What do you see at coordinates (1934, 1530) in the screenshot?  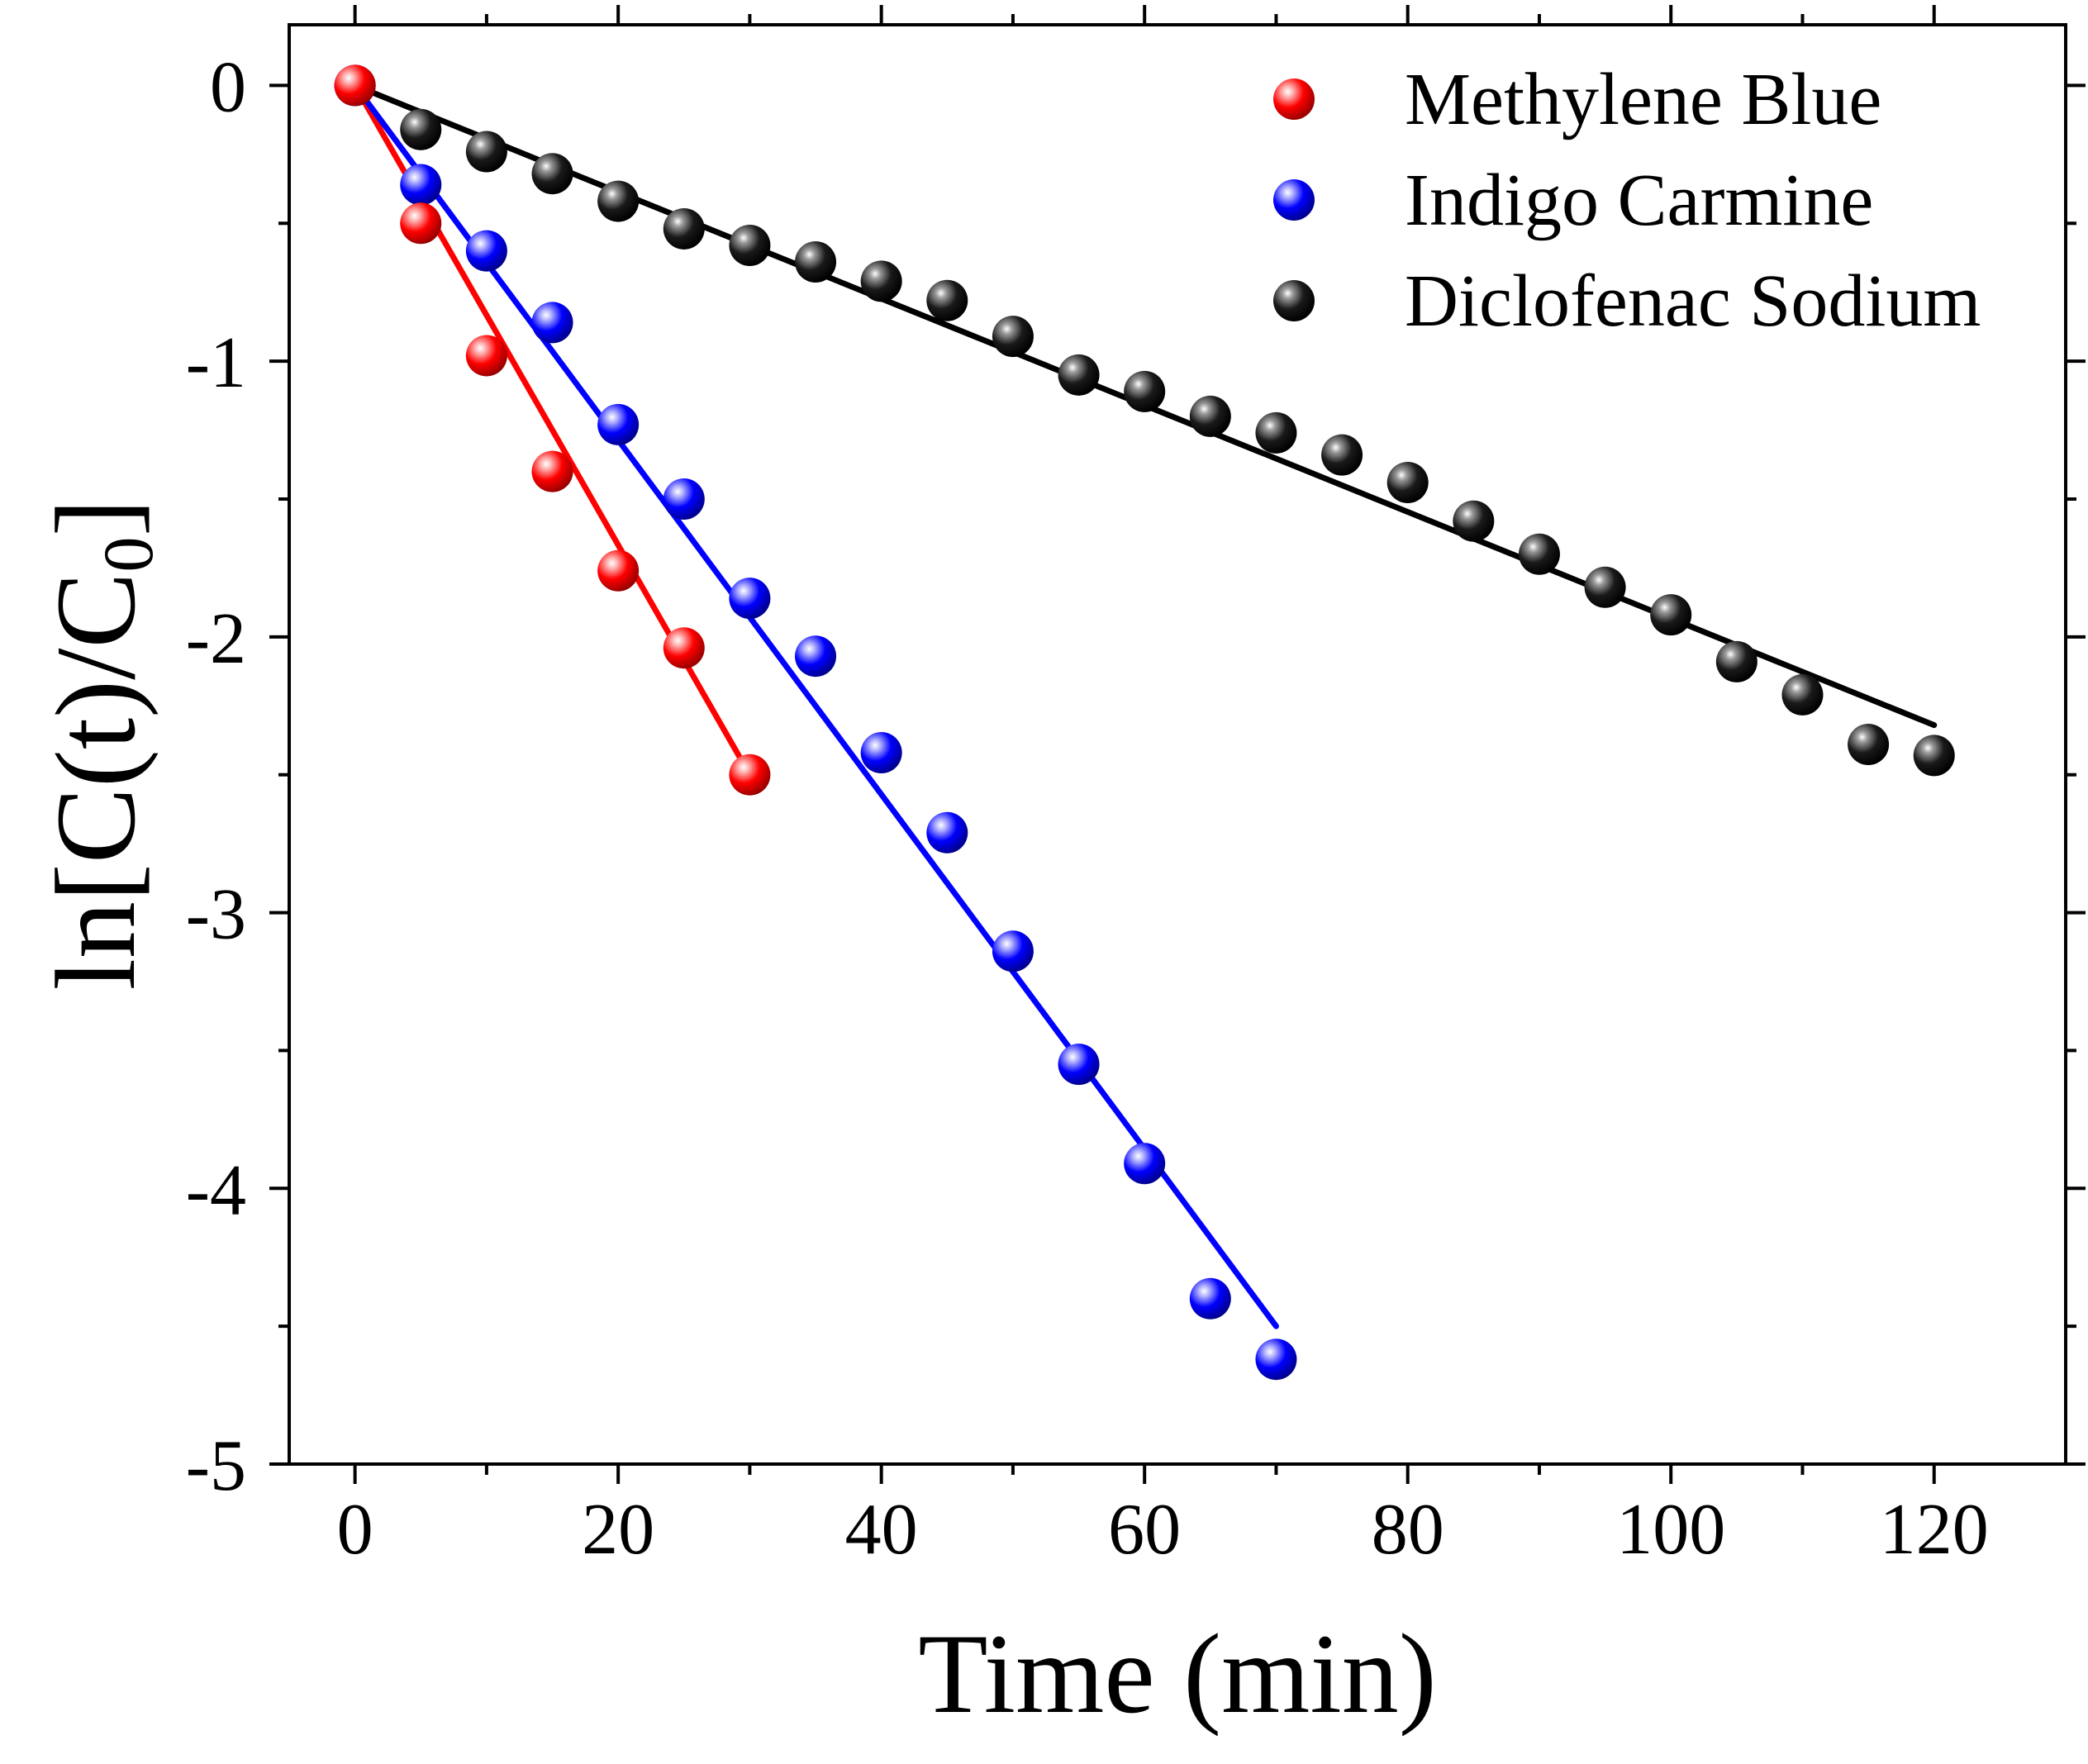 I see `x-tick-label: 120` at bounding box center [1934, 1530].